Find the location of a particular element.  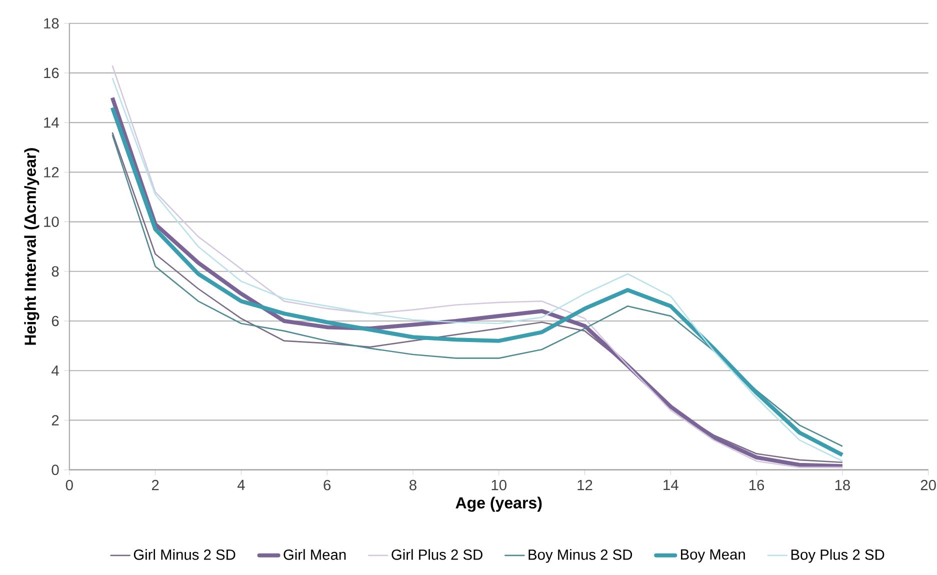

x-tick-label: 6 is located at coordinates (327, 485).